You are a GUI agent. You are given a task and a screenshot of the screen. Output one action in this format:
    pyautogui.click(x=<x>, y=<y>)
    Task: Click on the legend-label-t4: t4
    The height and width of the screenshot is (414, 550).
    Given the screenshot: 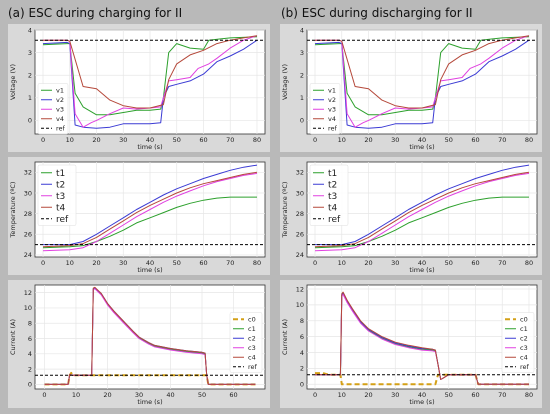 What is the action you would take?
    pyautogui.click(x=333, y=208)
    